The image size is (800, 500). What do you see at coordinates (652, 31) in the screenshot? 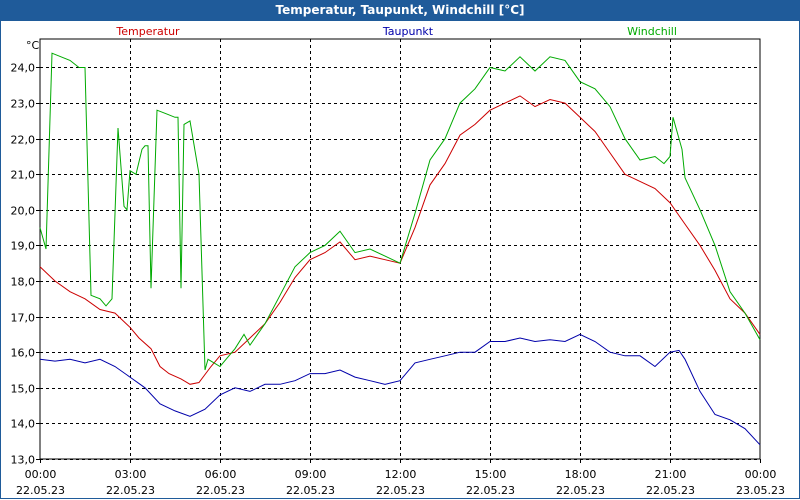
I see `legend-windchill: Windchill` at bounding box center [652, 31].